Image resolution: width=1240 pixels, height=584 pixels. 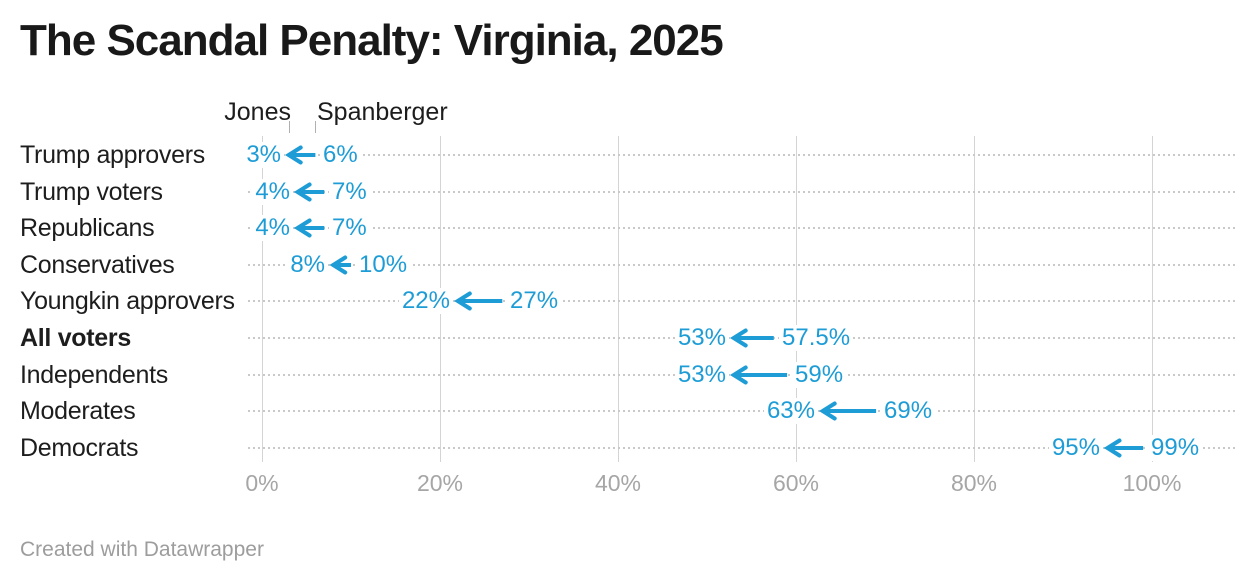 What do you see at coordinates (315, 127) in the screenshot?
I see `legend-tick-spanberger` at bounding box center [315, 127].